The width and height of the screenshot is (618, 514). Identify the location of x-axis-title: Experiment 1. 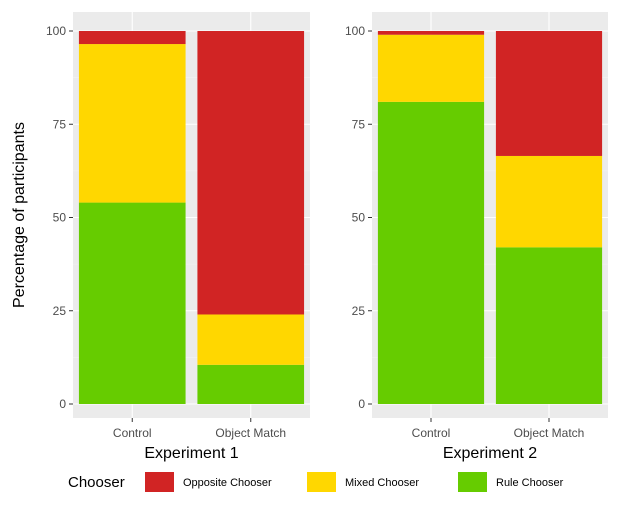
(191, 453).